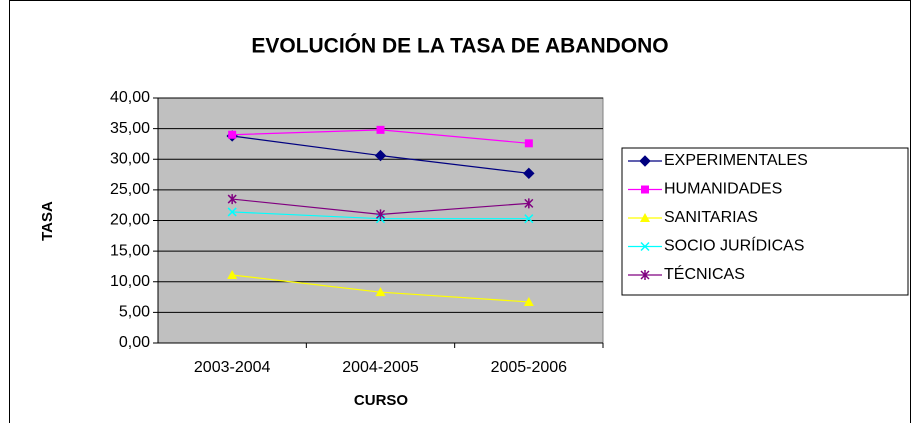  Describe the element at coordinates (130, 220) in the screenshot. I see `y-tick-label: 20,00` at that location.